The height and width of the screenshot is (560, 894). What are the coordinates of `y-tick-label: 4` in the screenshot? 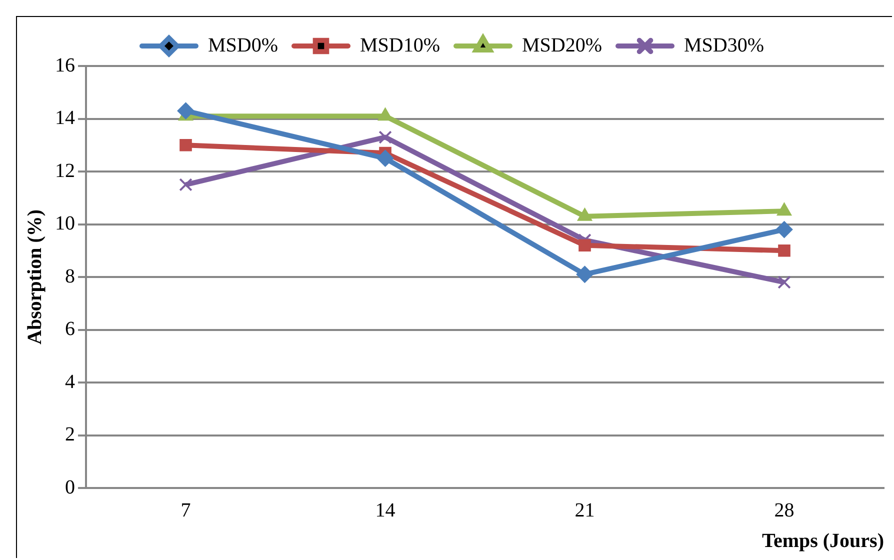 It's located at (70, 381).